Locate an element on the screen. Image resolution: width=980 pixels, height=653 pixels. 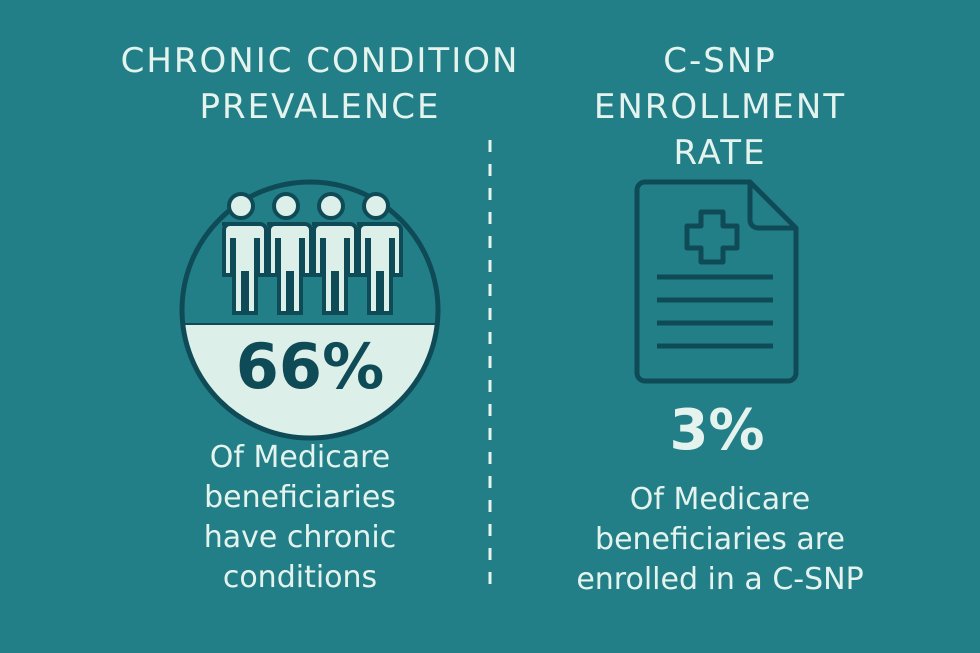
right-title: C-SNP ENROLLMENT RATE is located at coordinates (720, 107).